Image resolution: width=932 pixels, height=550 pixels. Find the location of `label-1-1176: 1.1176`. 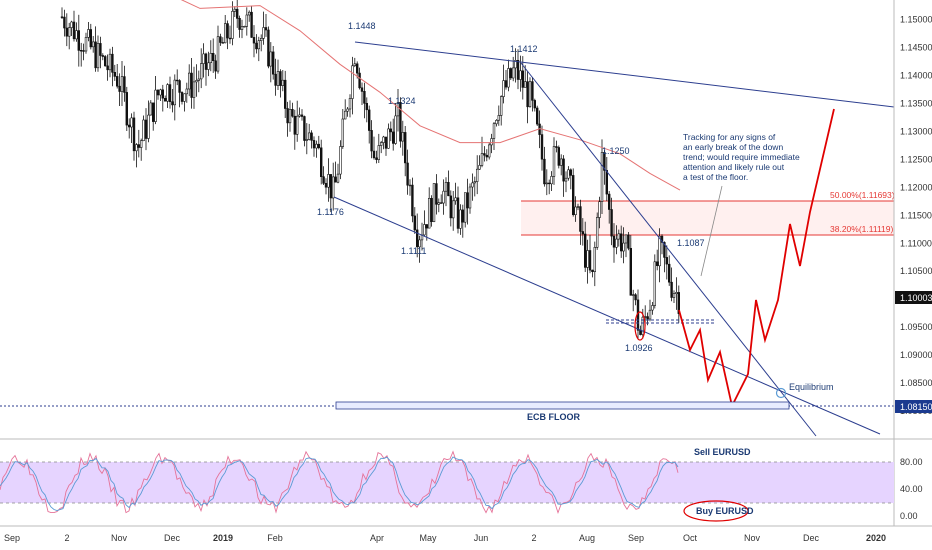

label-1-1176: 1.1176 is located at coordinates (330, 212).